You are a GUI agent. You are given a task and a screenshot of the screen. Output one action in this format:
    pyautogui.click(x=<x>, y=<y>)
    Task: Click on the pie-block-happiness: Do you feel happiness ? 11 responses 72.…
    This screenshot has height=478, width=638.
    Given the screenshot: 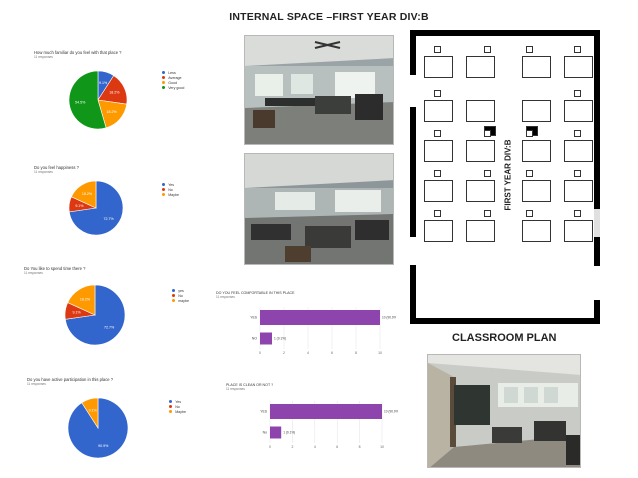 What is the action you would take?
    pyautogui.click(x=119, y=205)
    